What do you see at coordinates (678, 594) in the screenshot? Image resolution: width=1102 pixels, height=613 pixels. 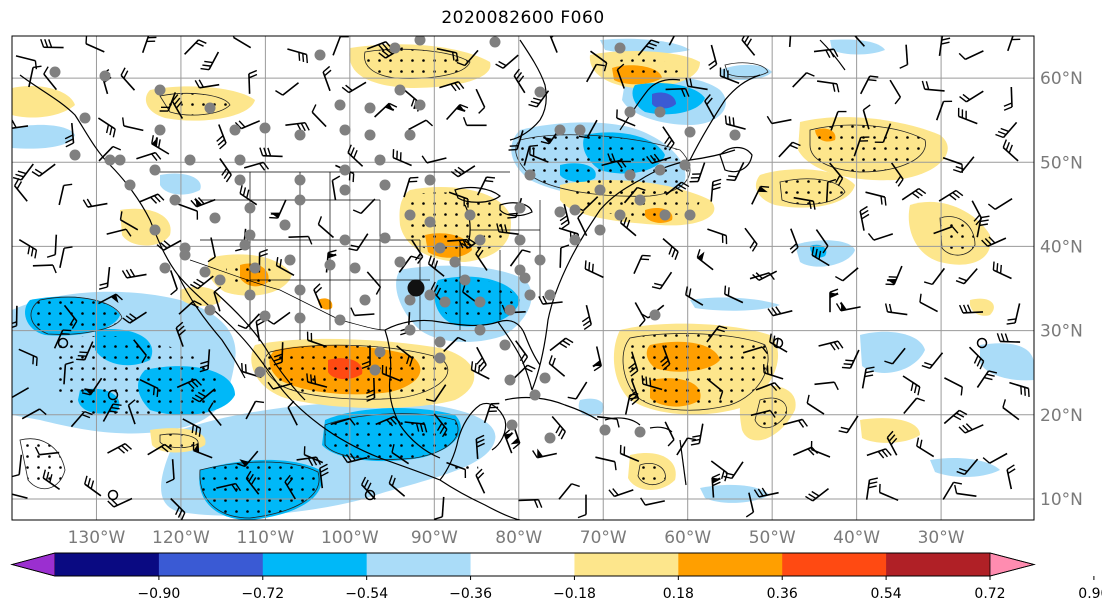 I see `colorbar-tick-label: 0.18` at bounding box center [678, 594].